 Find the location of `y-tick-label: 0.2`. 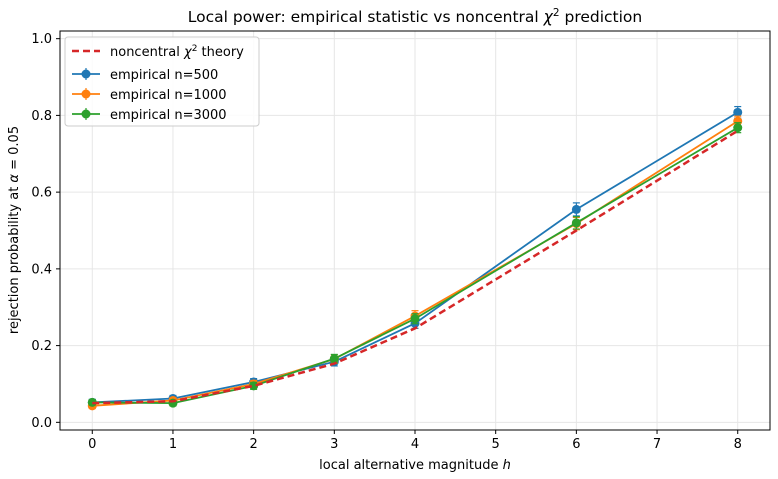

y-tick-label: 0.2 is located at coordinates (41, 346).